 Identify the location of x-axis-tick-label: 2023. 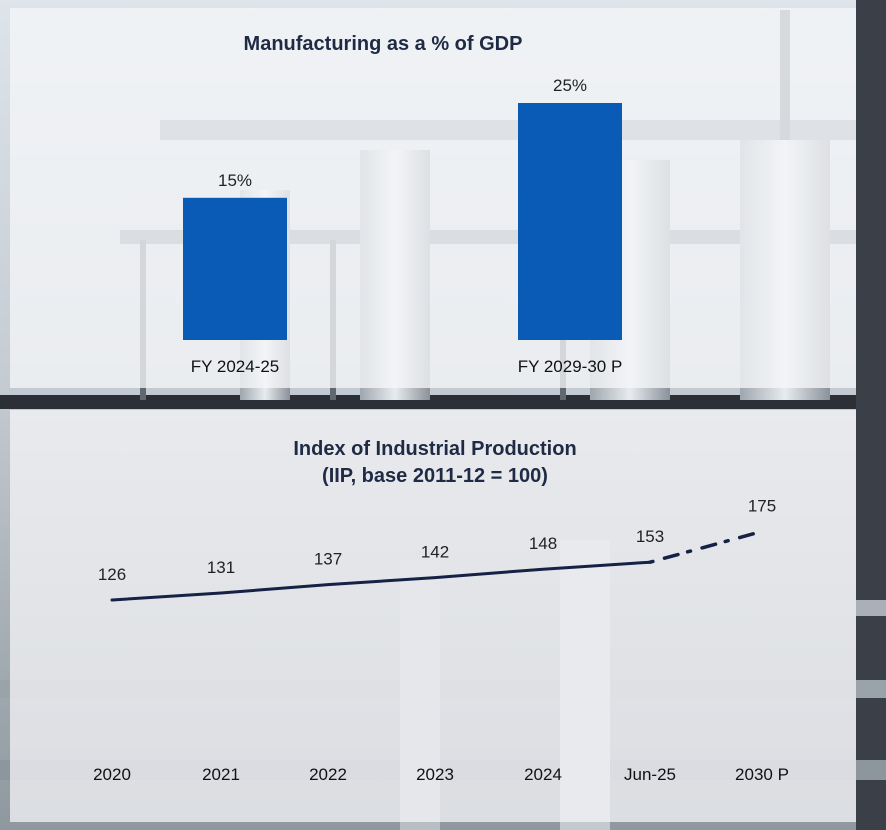
(435, 774).